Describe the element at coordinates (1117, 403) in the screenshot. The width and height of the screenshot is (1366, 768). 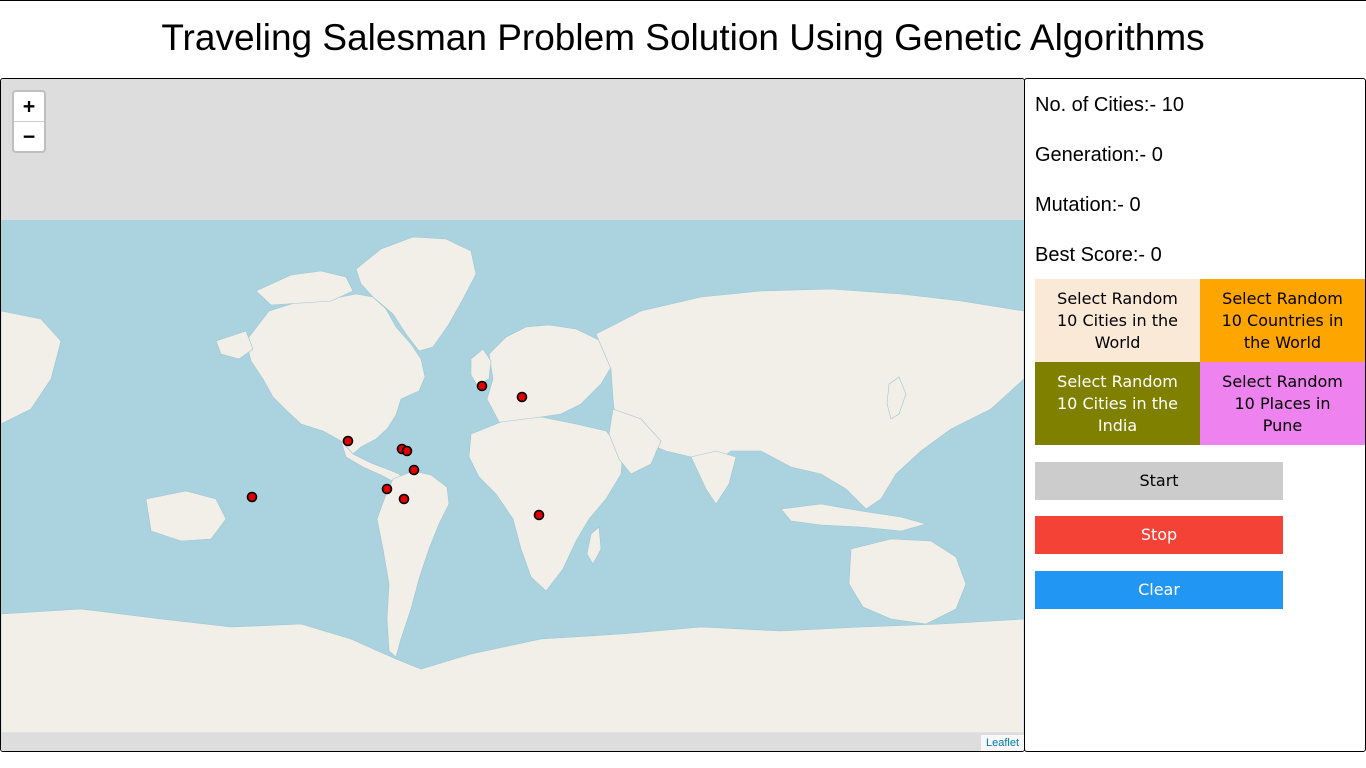
I see `random-india-cities-button: Select Random 10 Cities in the India` at that location.